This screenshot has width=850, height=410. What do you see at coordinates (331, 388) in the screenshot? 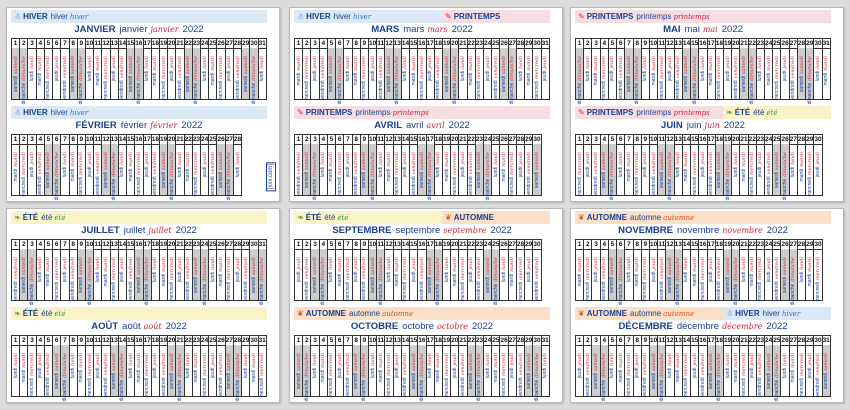
I see `weekday-lower: mercredi` at bounding box center [331, 388].